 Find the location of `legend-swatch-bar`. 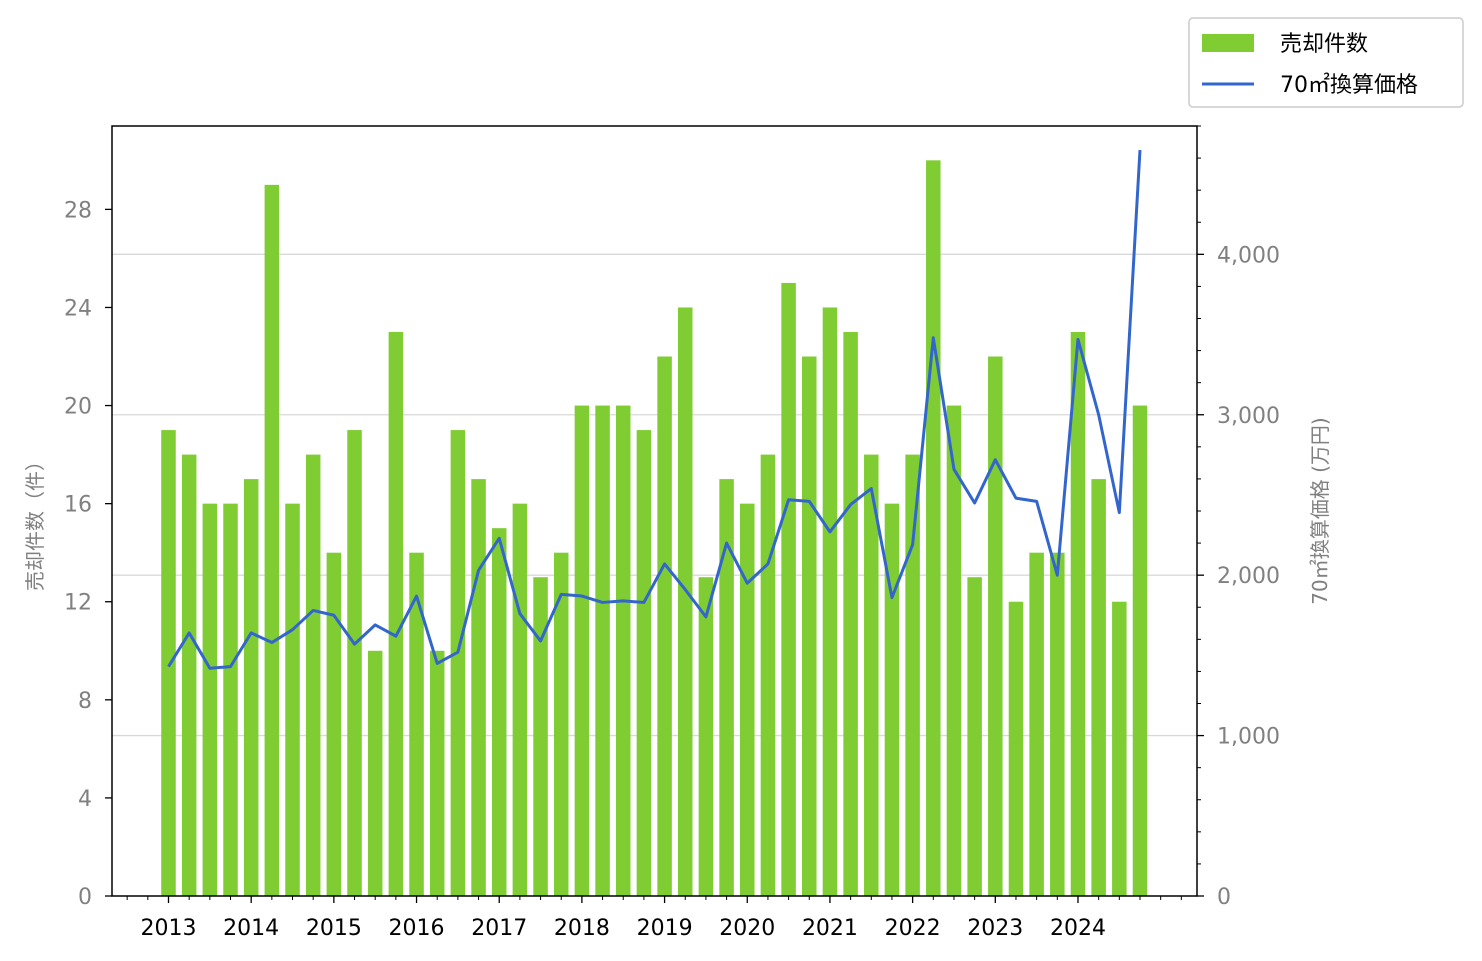

legend-swatch-bar is located at coordinates (1228, 43).